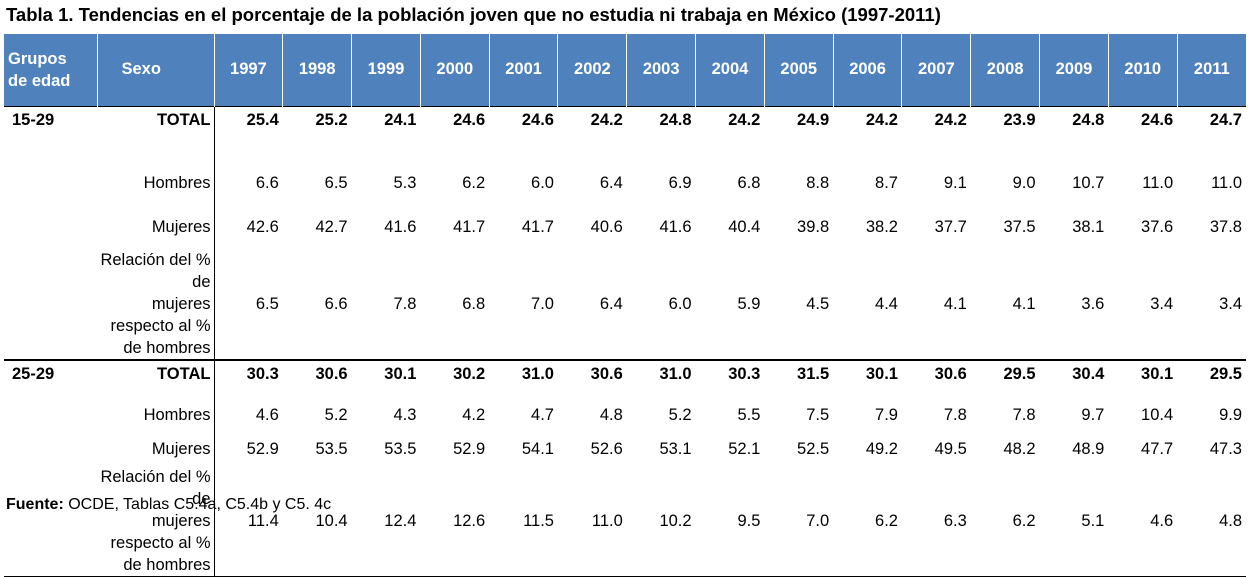 Image resolution: width=1254 pixels, height=577 pixels. What do you see at coordinates (799, 133) in the screenshot?
I see `value-cell: 24.9` at bounding box center [799, 133].